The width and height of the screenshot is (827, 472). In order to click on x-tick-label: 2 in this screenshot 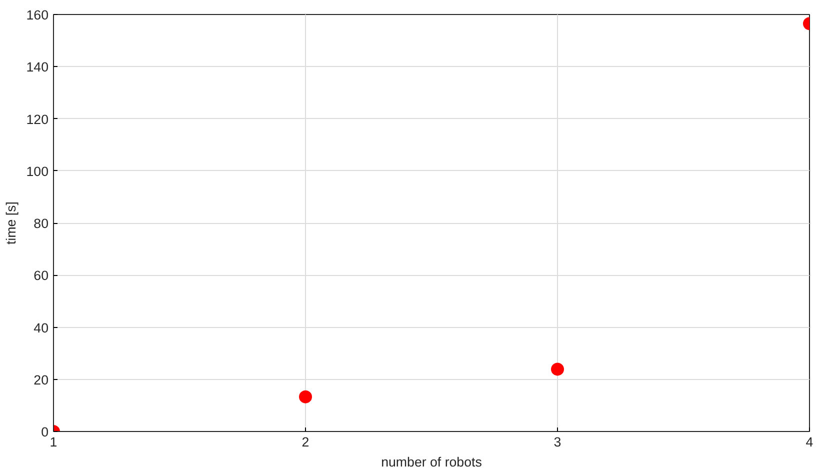, I will do `click(306, 442)`.